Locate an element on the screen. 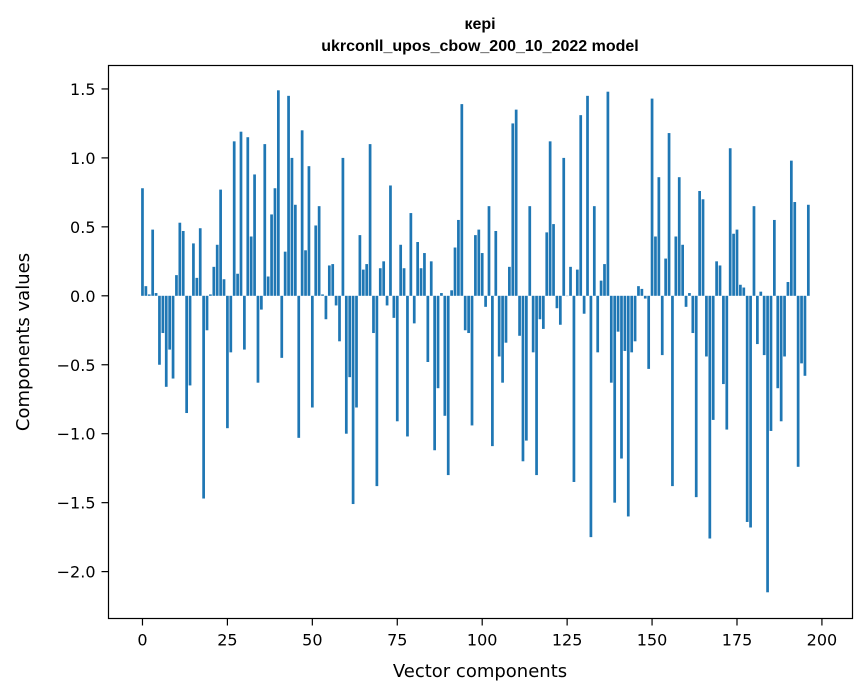 The height and width of the screenshot is (696, 867). y-tick-label: 1.5 is located at coordinates (82, 89).